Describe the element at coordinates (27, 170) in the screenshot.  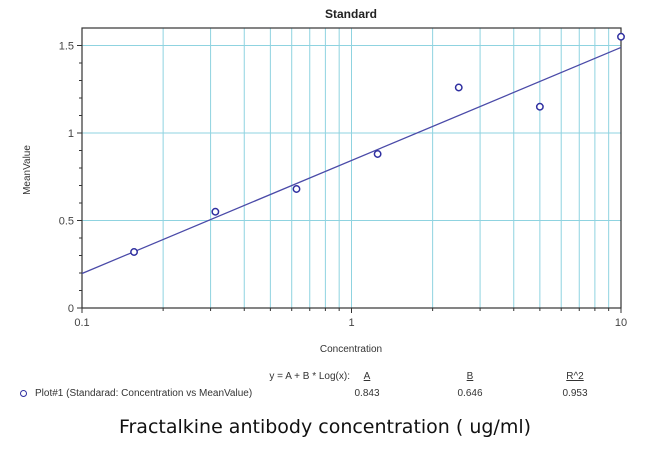
I see `y-axis-label: MeanValue` at that location.